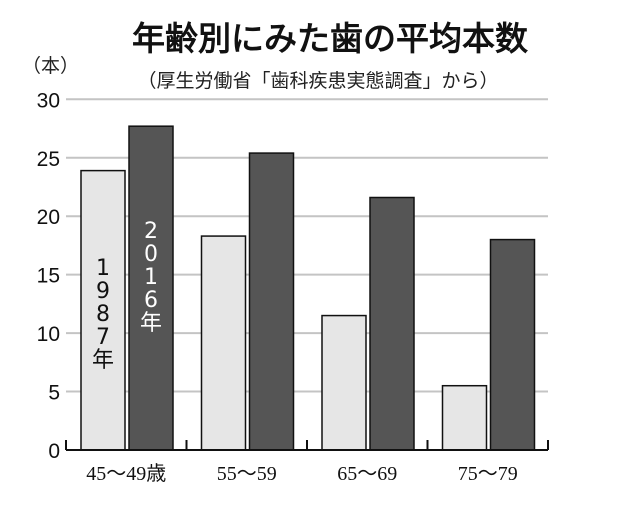  What do you see at coordinates (151, 300) in the screenshot?
I see `series-label-char: 6` at bounding box center [151, 300].